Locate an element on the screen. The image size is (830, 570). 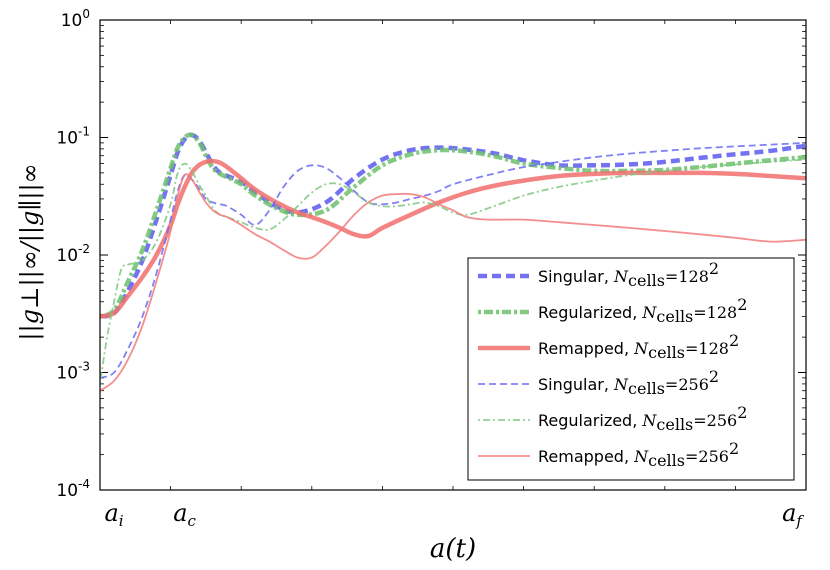
y-tick-label: 10⁰ is located at coordinates (75, 19).